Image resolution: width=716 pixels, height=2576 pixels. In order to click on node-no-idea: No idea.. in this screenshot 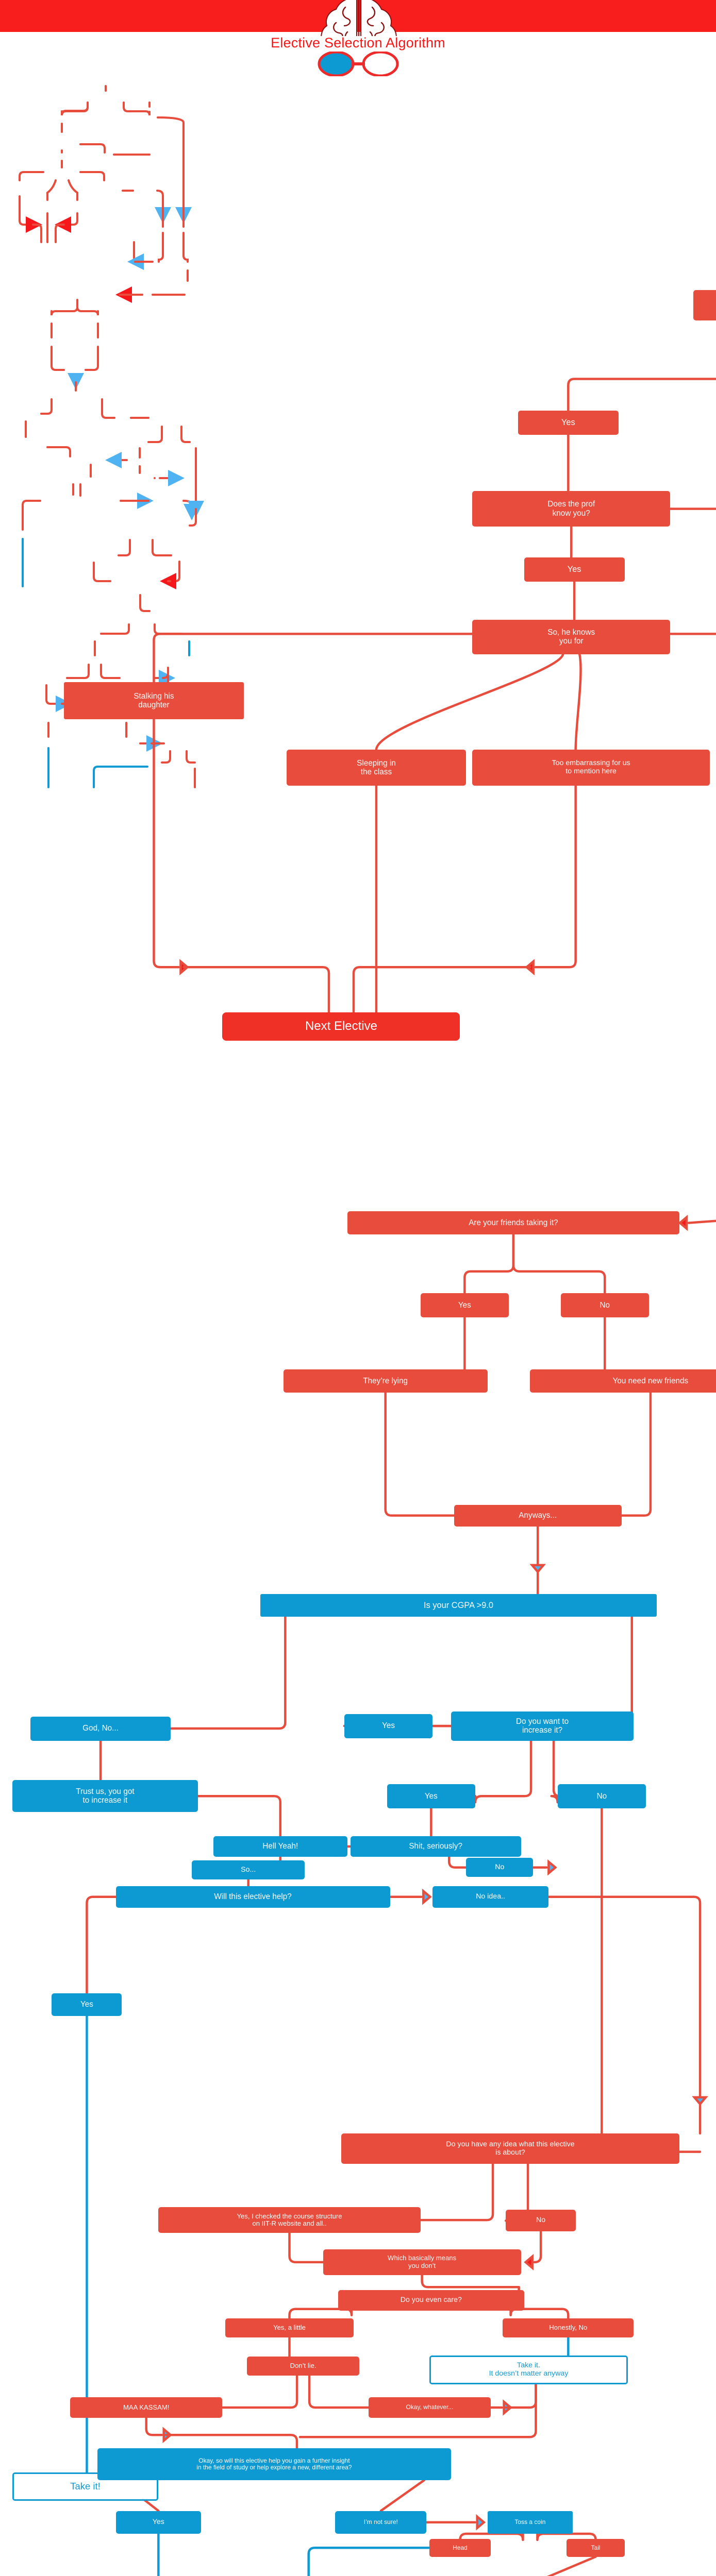, I will do `click(490, 1897)`.